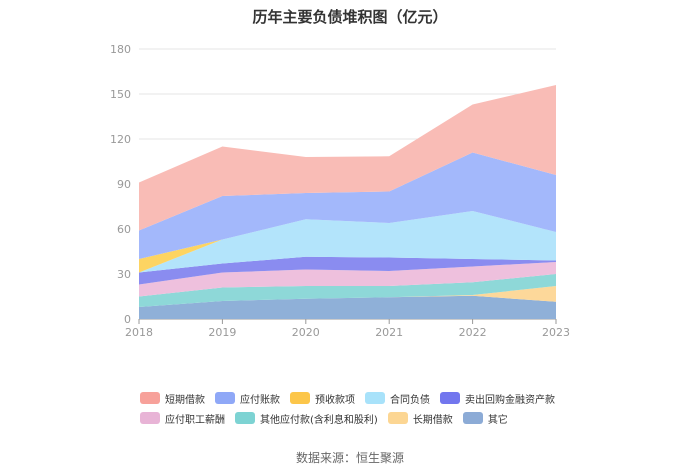 This screenshot has height=473, width=700. I want to click on legend-item: 卖出回购金融资产款, so click(497, 398).